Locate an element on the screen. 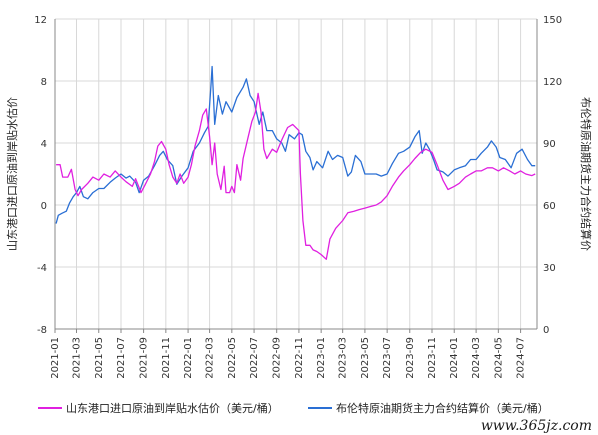 The height and width of the screenshot is (435, 598). left-tick-label: 0 is located at coordinates (44, 206).